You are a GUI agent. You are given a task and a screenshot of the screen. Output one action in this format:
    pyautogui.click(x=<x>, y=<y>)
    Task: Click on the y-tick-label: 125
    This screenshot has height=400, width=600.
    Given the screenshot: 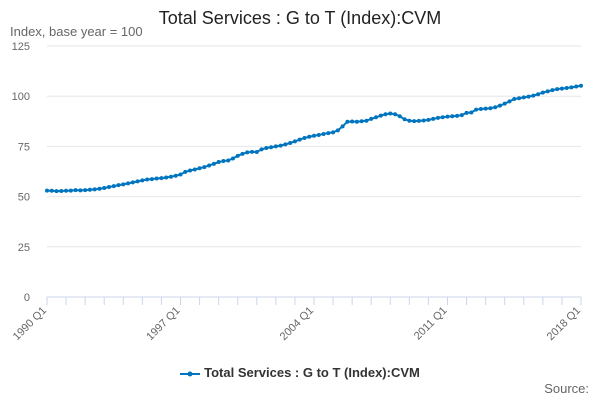 What is the action you would take?
    pyautogui.click(x=21, y=47)
    